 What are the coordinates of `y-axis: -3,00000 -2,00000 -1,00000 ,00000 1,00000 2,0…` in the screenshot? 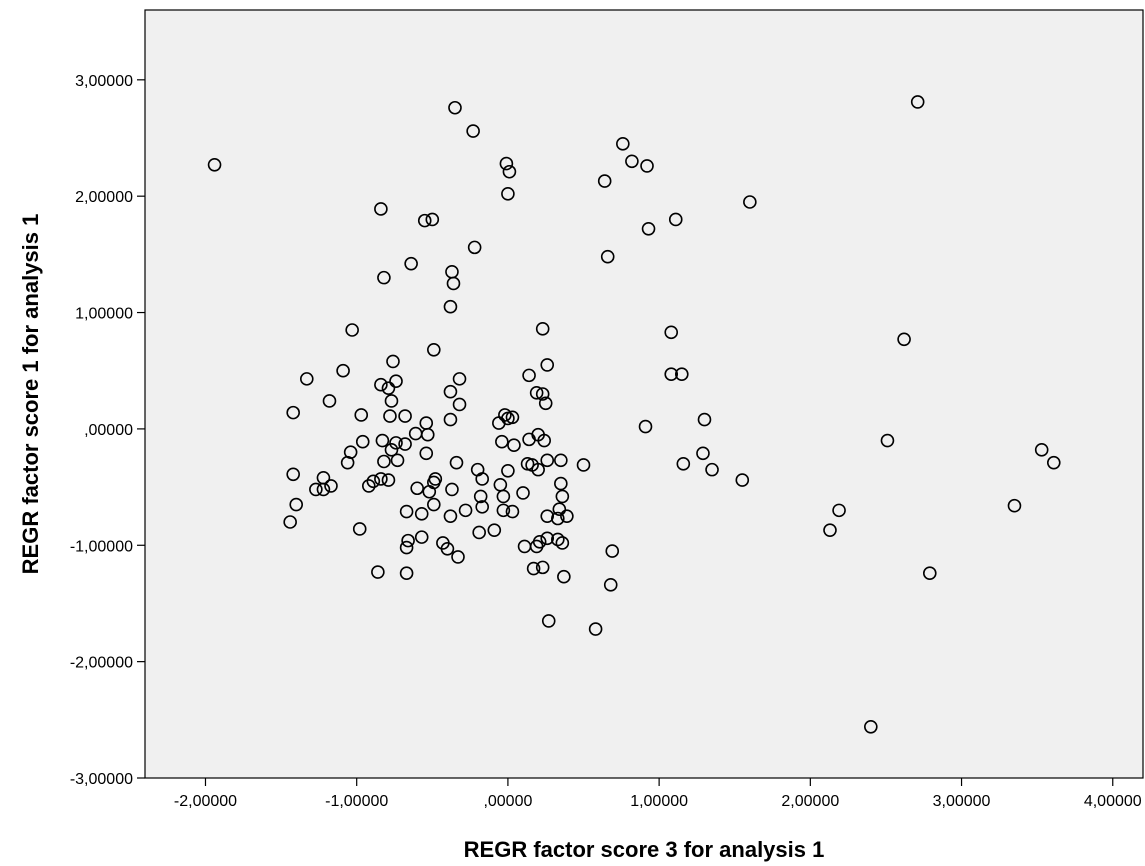 It's located at (107, 430).